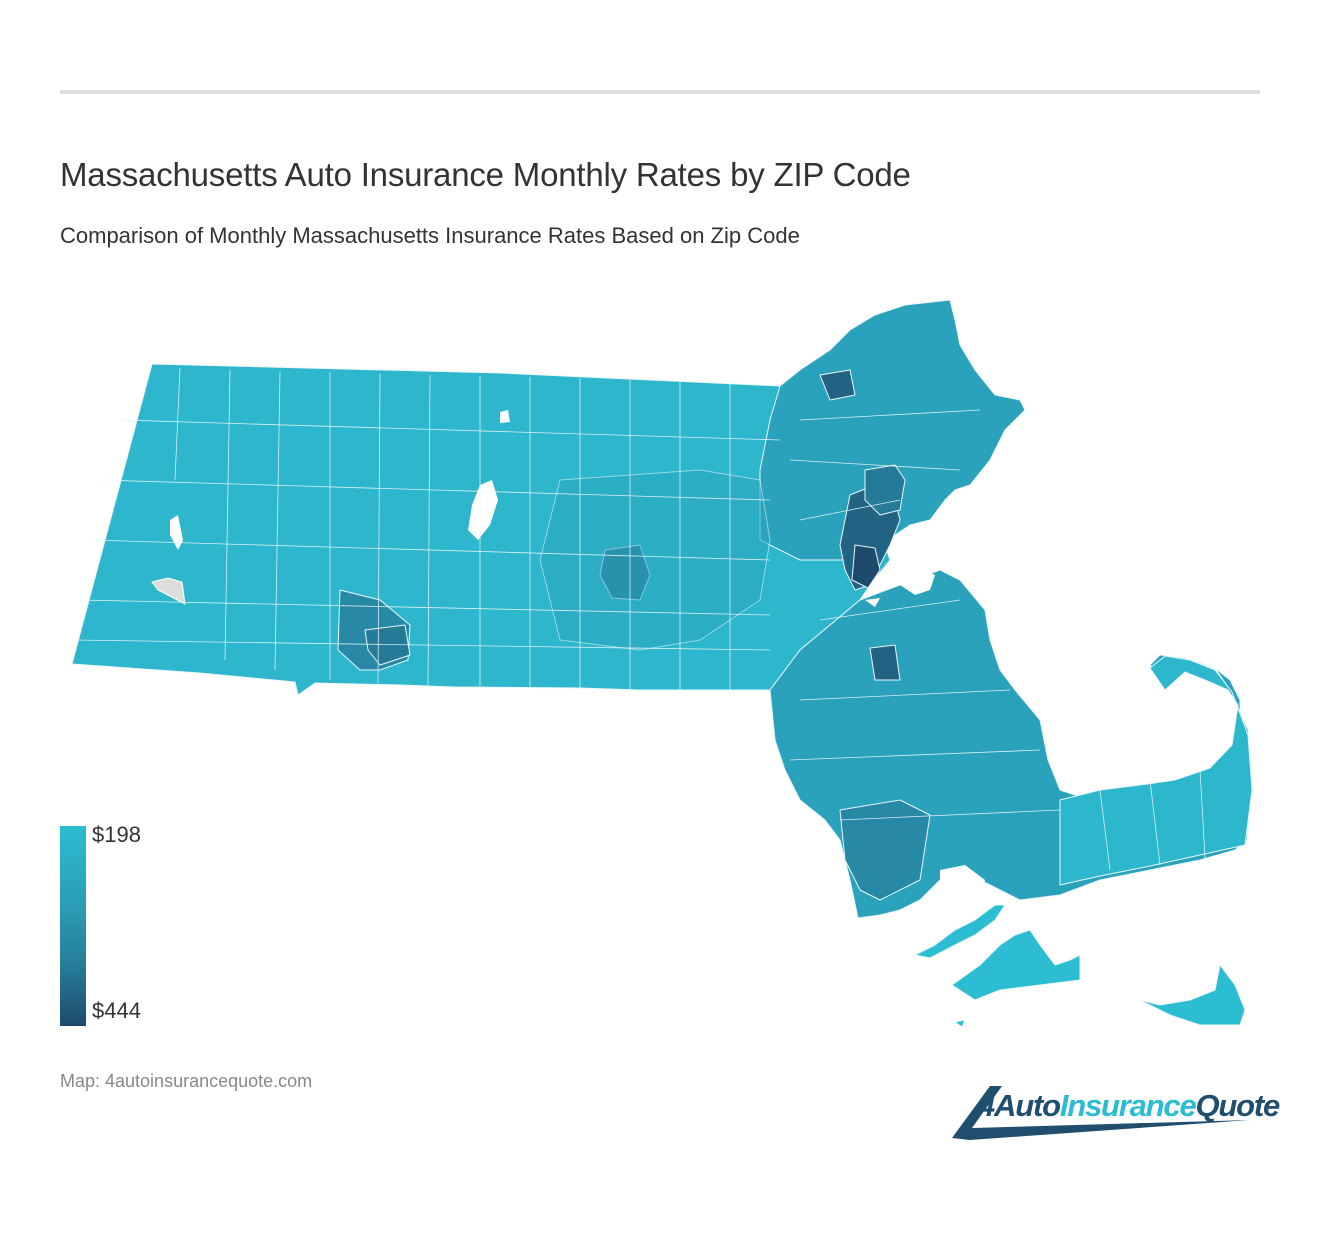 The height and width of the screenshot is (1250, 1320). Describe the element at coordinates (176, 532) in the screenshot. I see `water-body-west` at that location.